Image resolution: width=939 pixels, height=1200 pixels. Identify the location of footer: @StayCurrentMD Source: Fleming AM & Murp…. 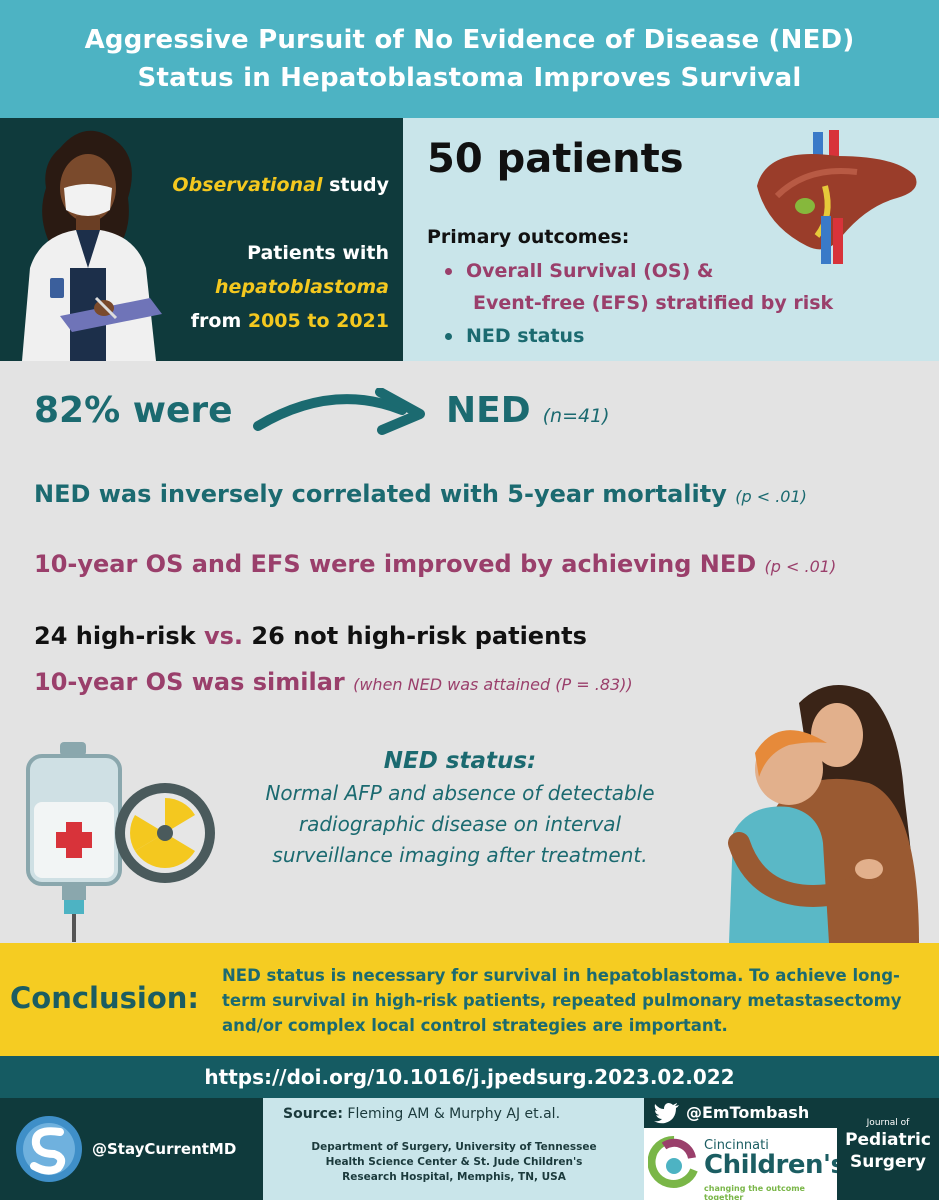
(469, 1149).